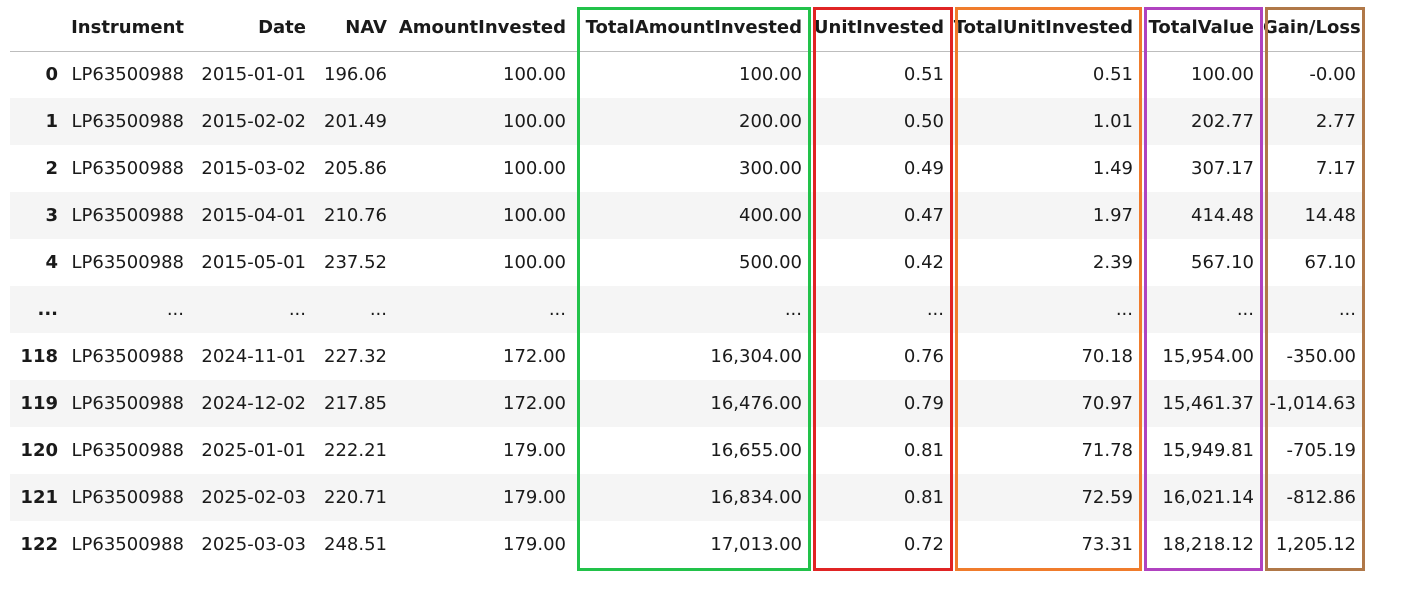 The width and height of the screenshot is (1405, 593). Describe the element at coordinates (38, 121) in the screenshot. I see `row-index: 1` at that location.